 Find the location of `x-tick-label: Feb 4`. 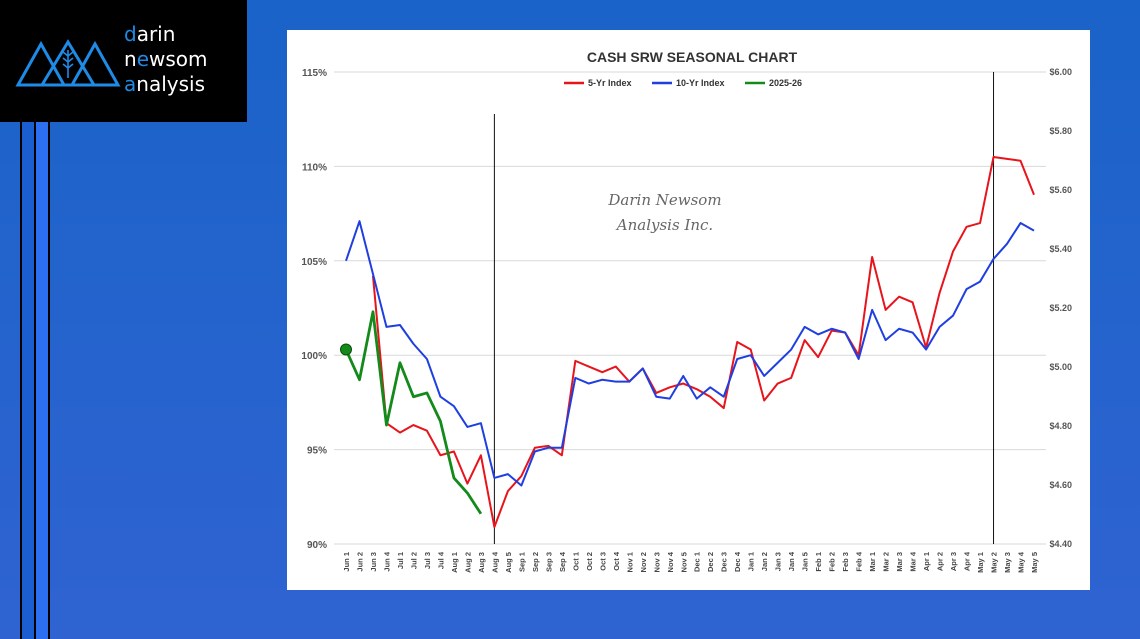

x-tick-label: Feb 4 is located at coordinates (859, 561).